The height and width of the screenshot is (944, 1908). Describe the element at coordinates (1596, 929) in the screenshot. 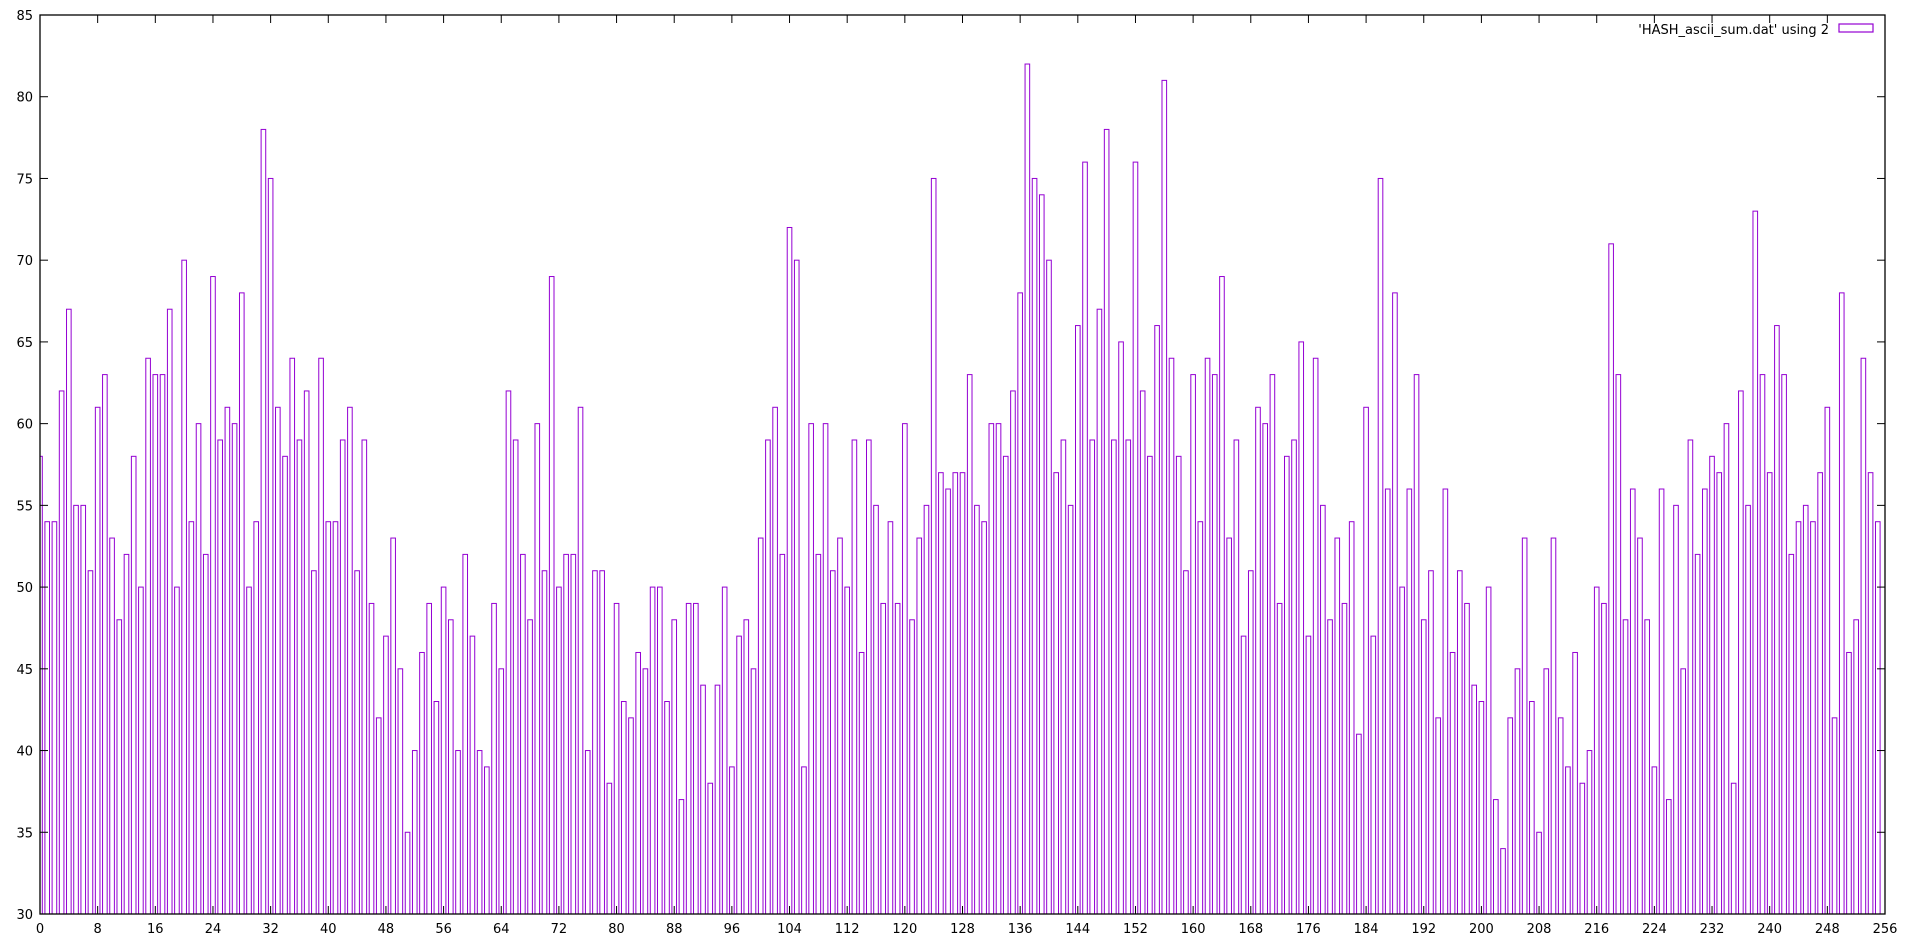

I see `x-tick-label: 216` at that location.